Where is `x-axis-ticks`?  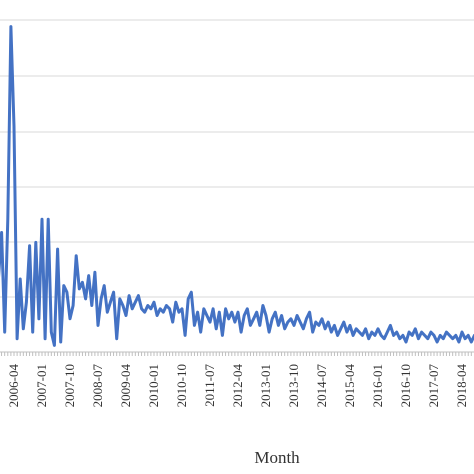
x-axis-ticks is located at coordinates (236, 354).